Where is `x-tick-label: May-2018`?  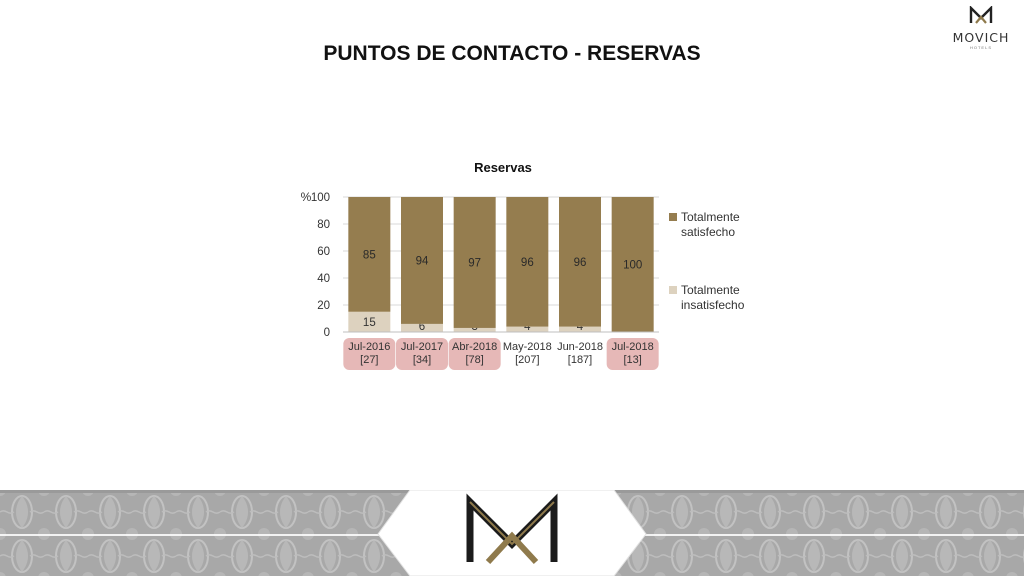
x-tick-label: May-2018 is located at coordinates (527, 347).